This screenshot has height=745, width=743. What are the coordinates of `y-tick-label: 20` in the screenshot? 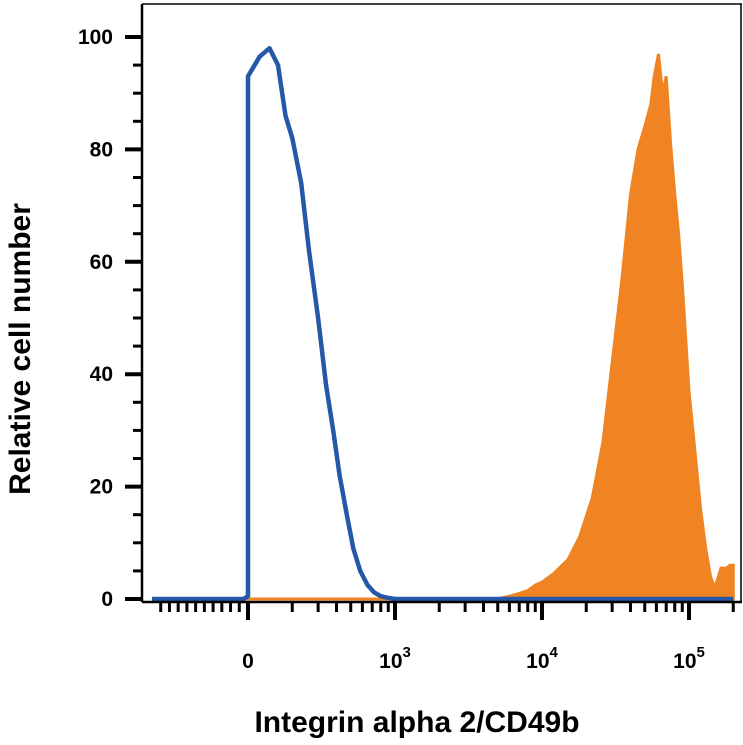 It's located at (101, 487).